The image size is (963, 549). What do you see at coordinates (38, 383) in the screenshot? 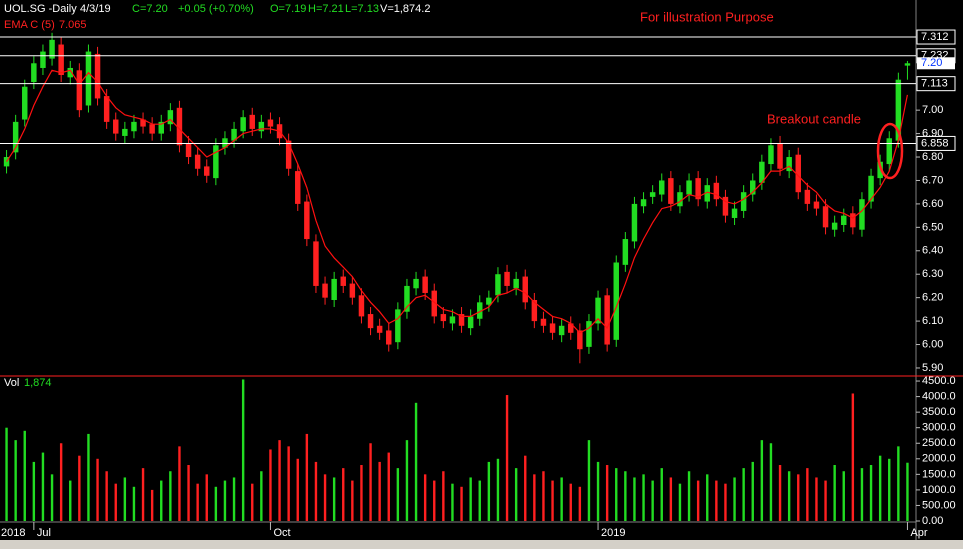
I see `vol-legend-value: 1,874` at bounding box center [38, 383].